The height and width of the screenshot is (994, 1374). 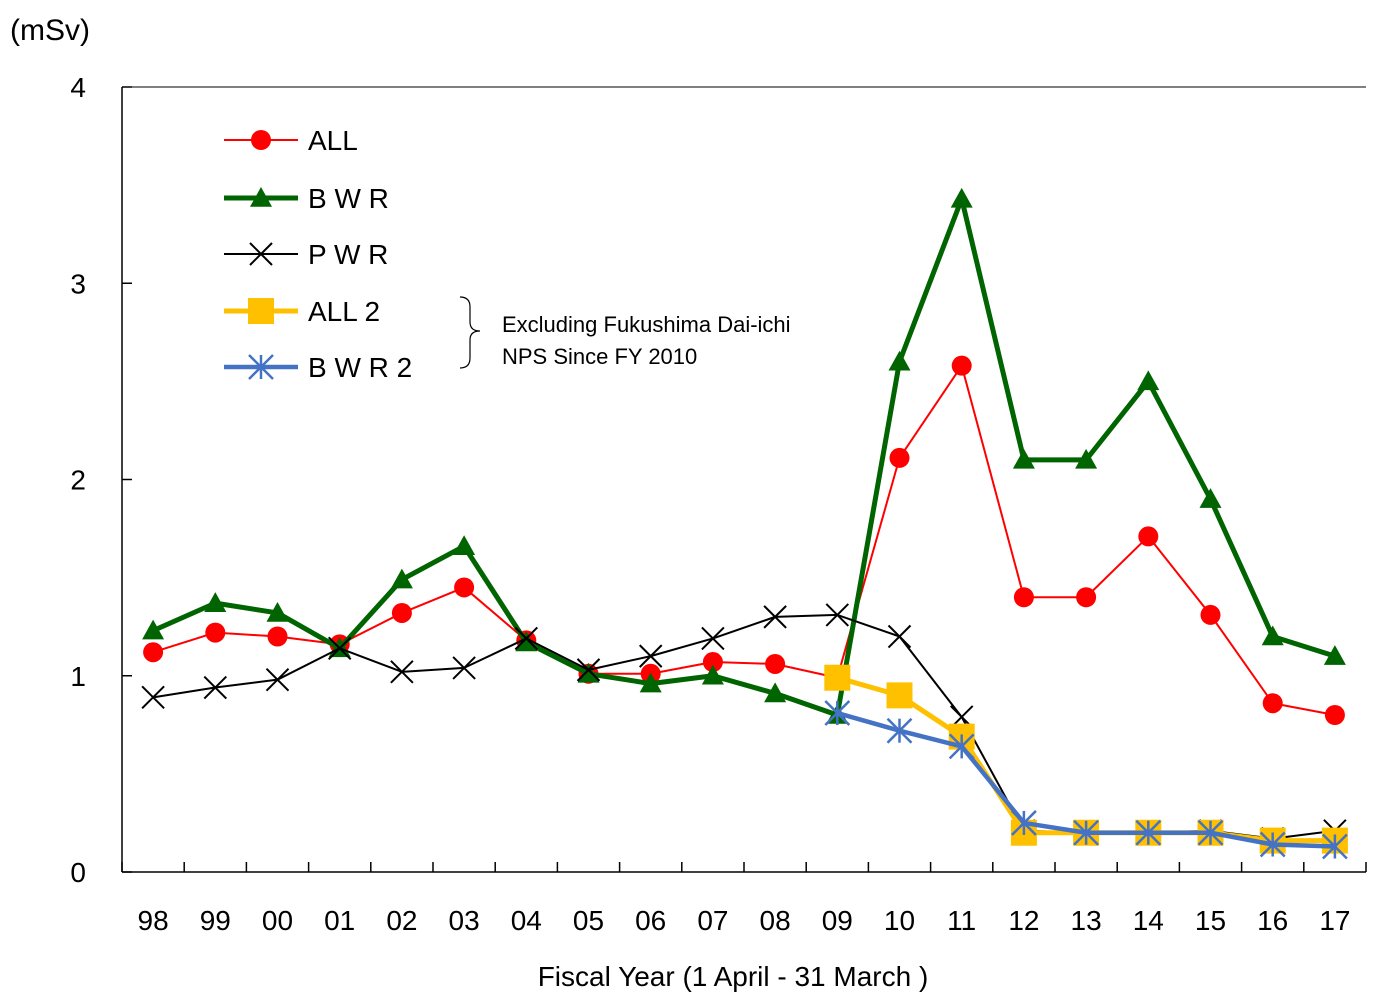 What do you see at coordinates (1023, 920) in the screenshot?
I see `x-tick-label: 12` at bounding box center [1023, 920].